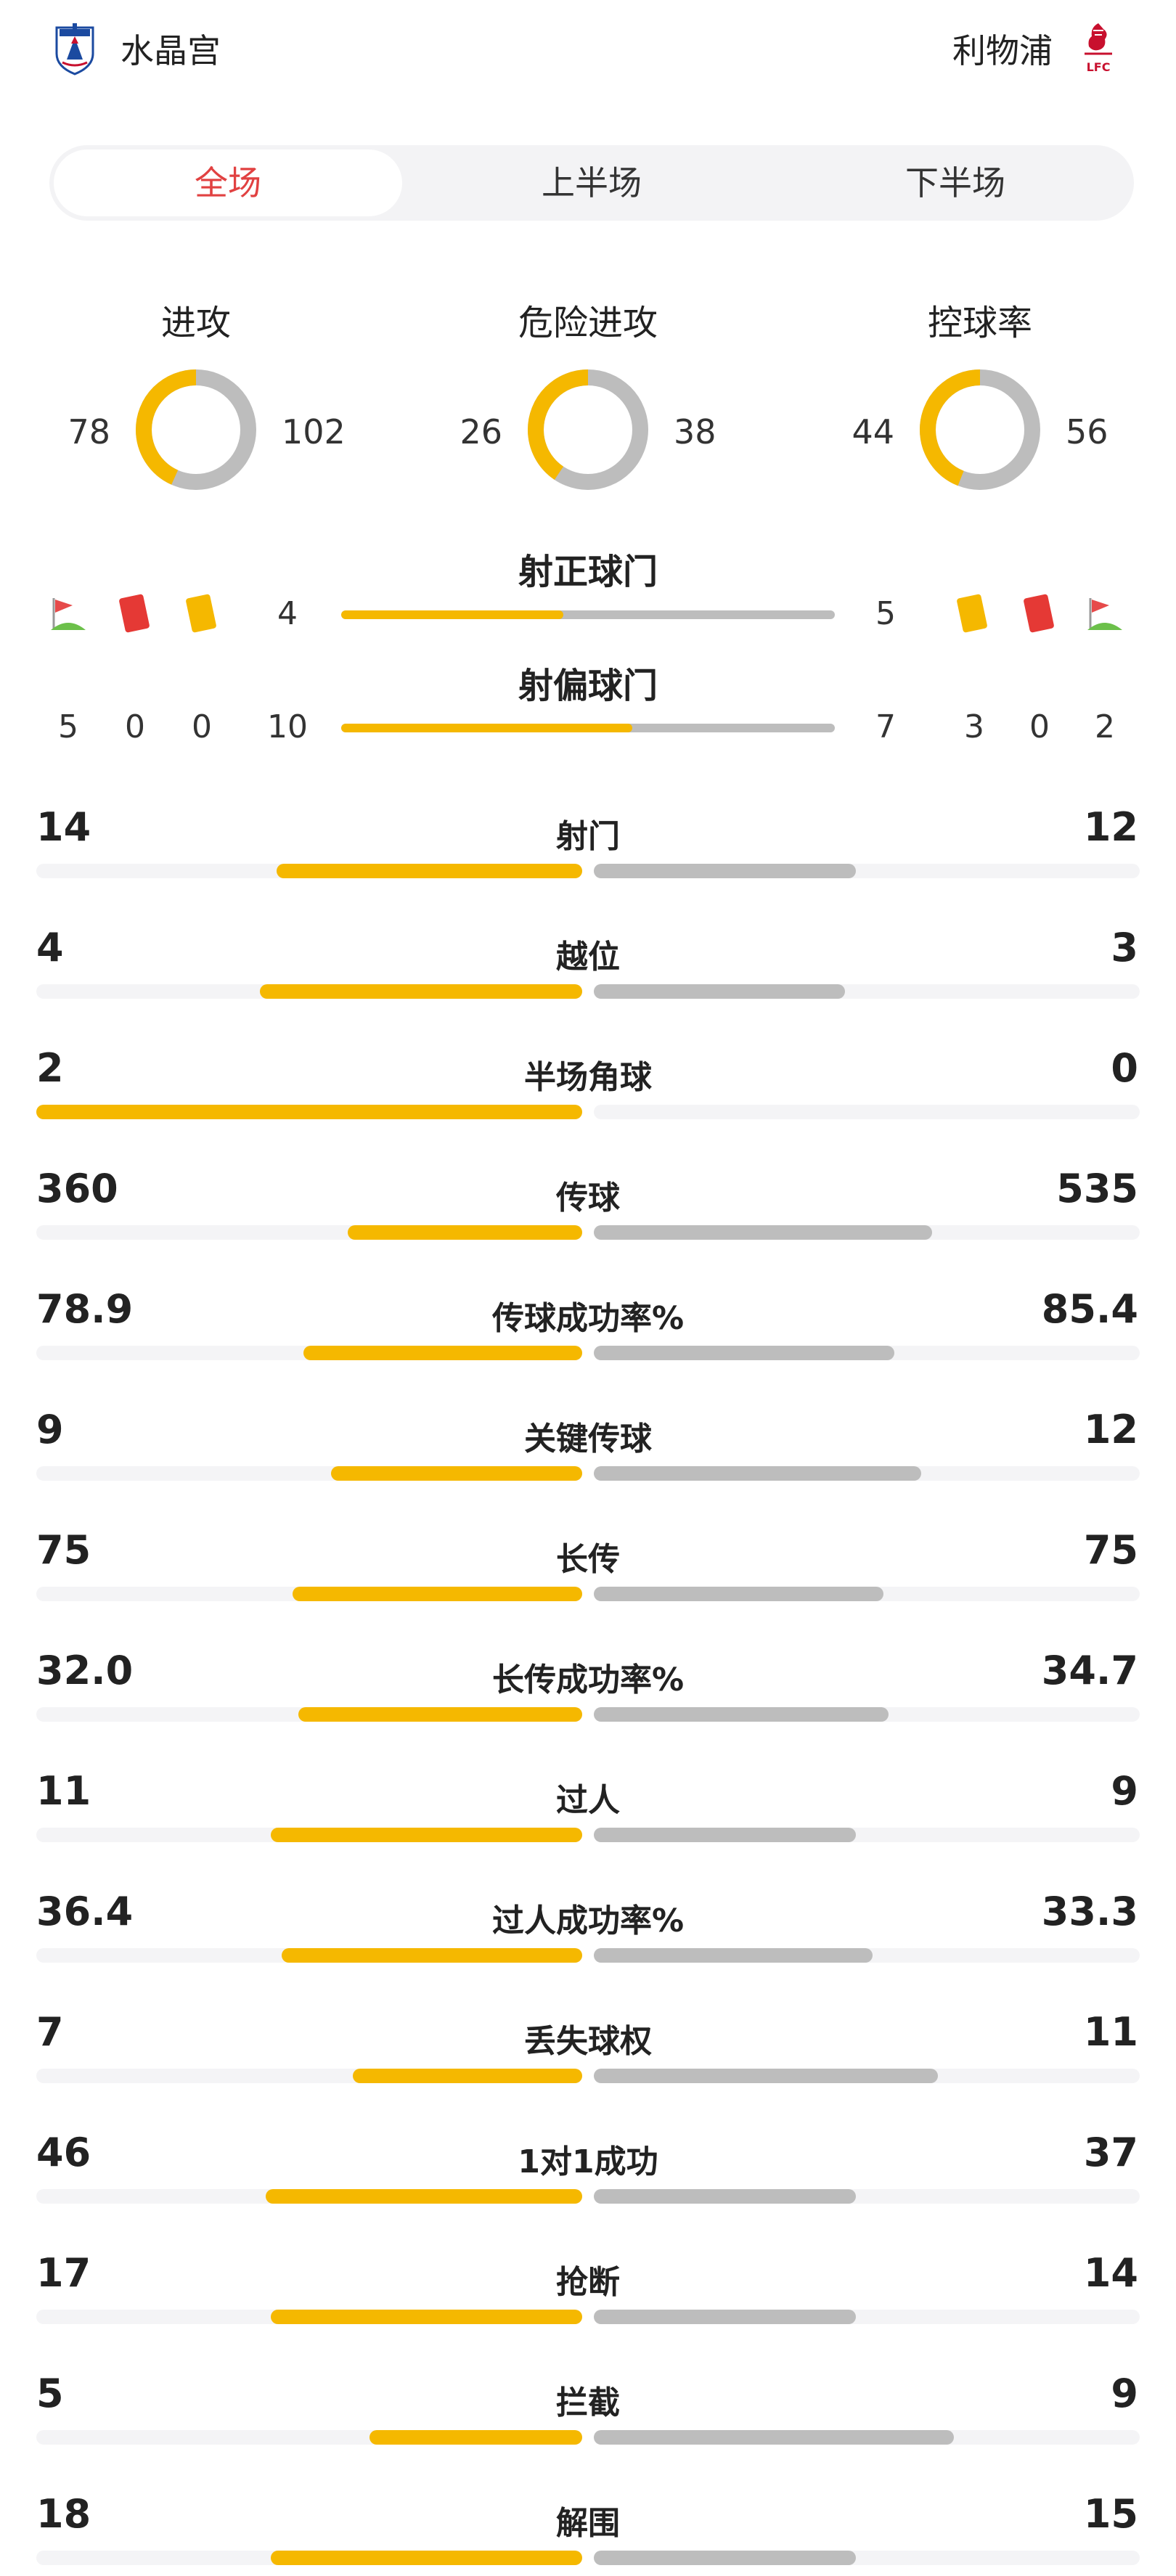 The width and height of the screenshot is (1176, 2576). What do you see at coordinates (481, 432) in the screenshot?
I see `donut-home-value: 26` at bounding box center [481, 432].